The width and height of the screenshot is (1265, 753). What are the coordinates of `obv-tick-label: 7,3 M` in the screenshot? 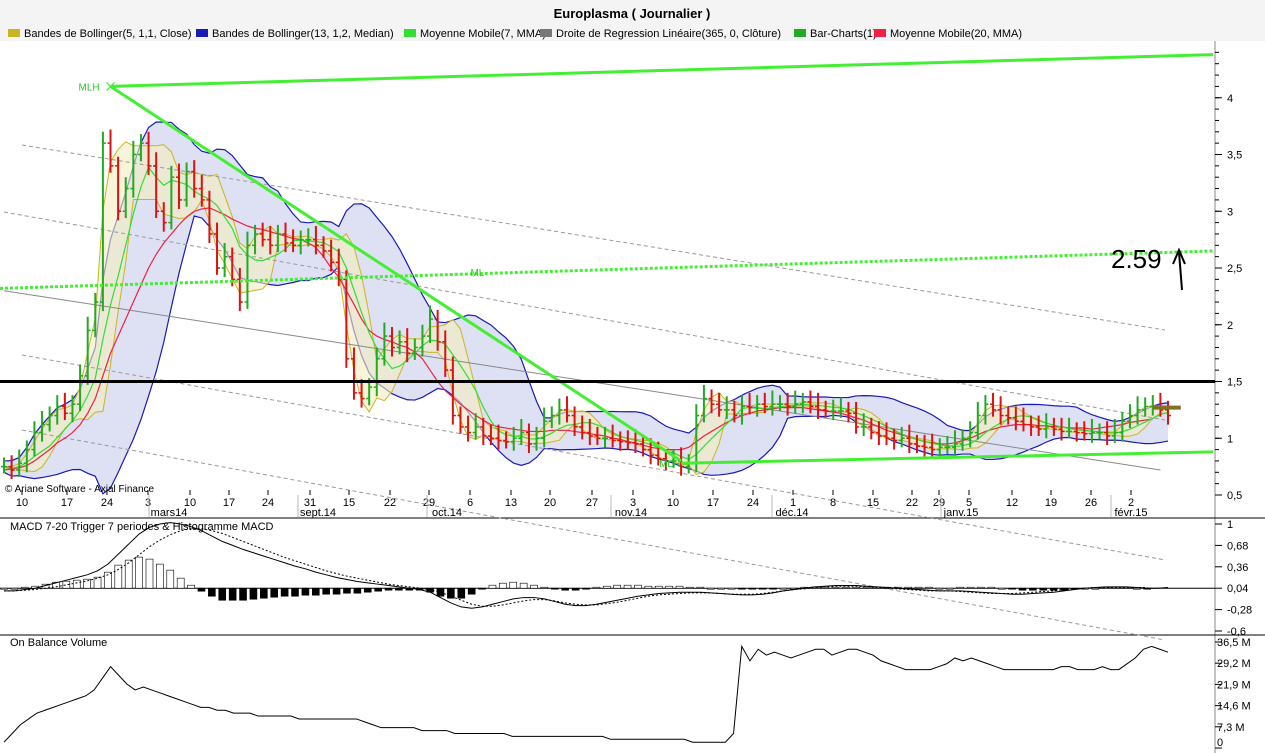 It's located at (1231, 728).